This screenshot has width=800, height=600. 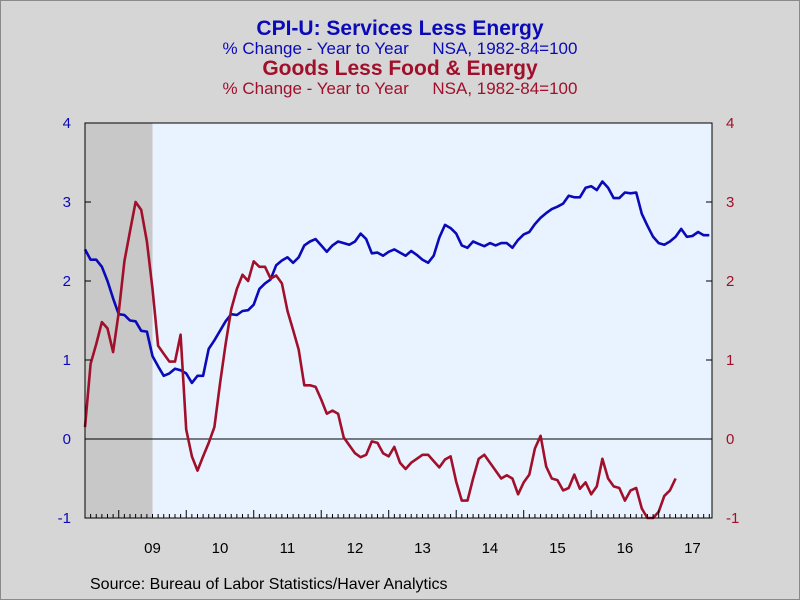 I want to click on y-tick-label-left: -1, so click(x=64, y=518).